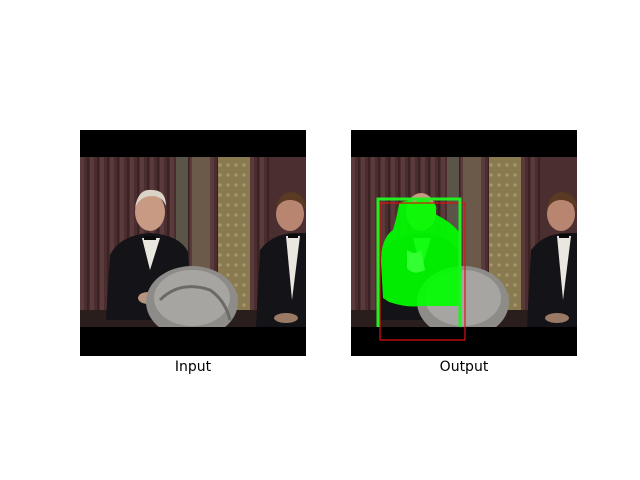 Image resolution: width=640 pixels, height=480 pixels. I want to click on input-caption: Input, so click(193, 367).